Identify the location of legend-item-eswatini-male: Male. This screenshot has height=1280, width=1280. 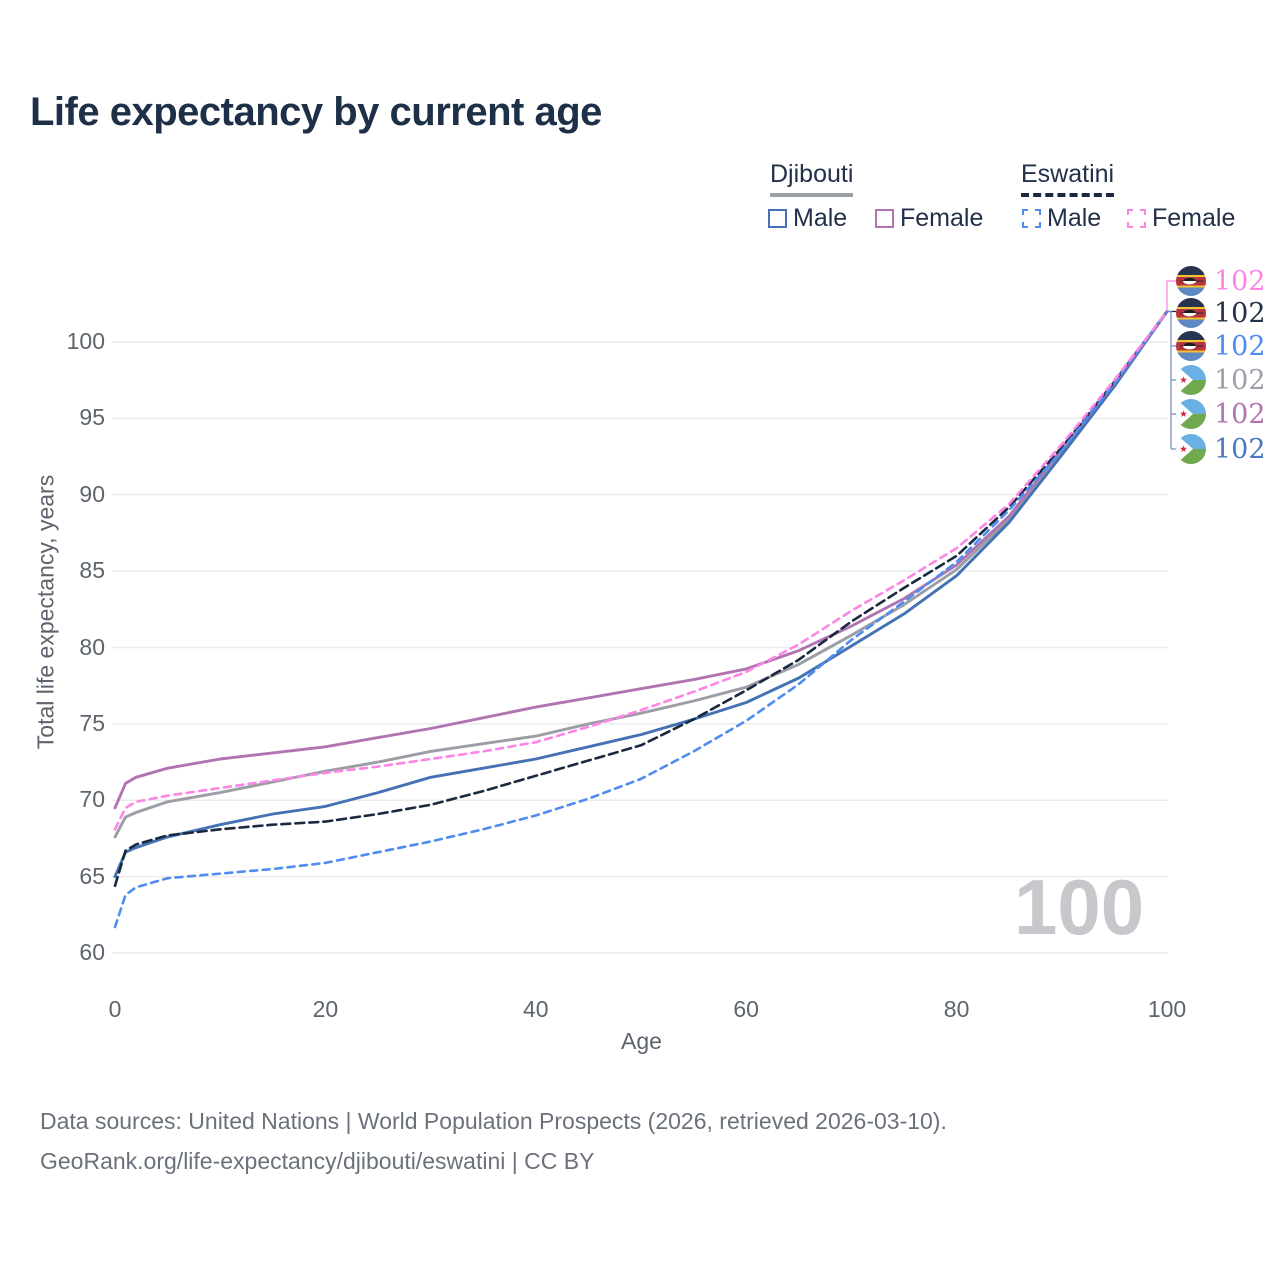
(1061, 218).